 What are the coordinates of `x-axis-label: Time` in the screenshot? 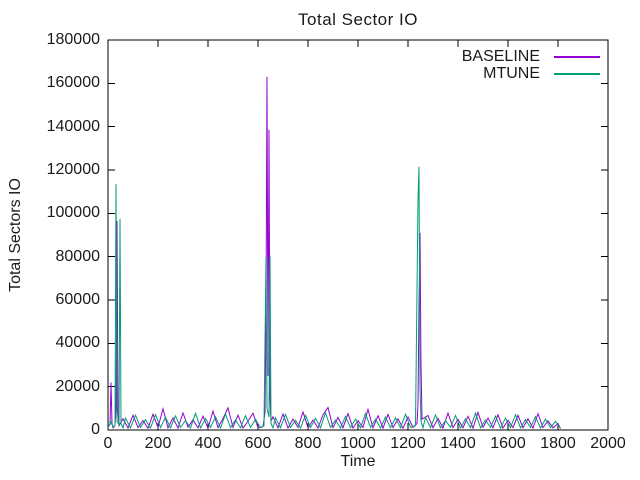 It's located at (358, 461).